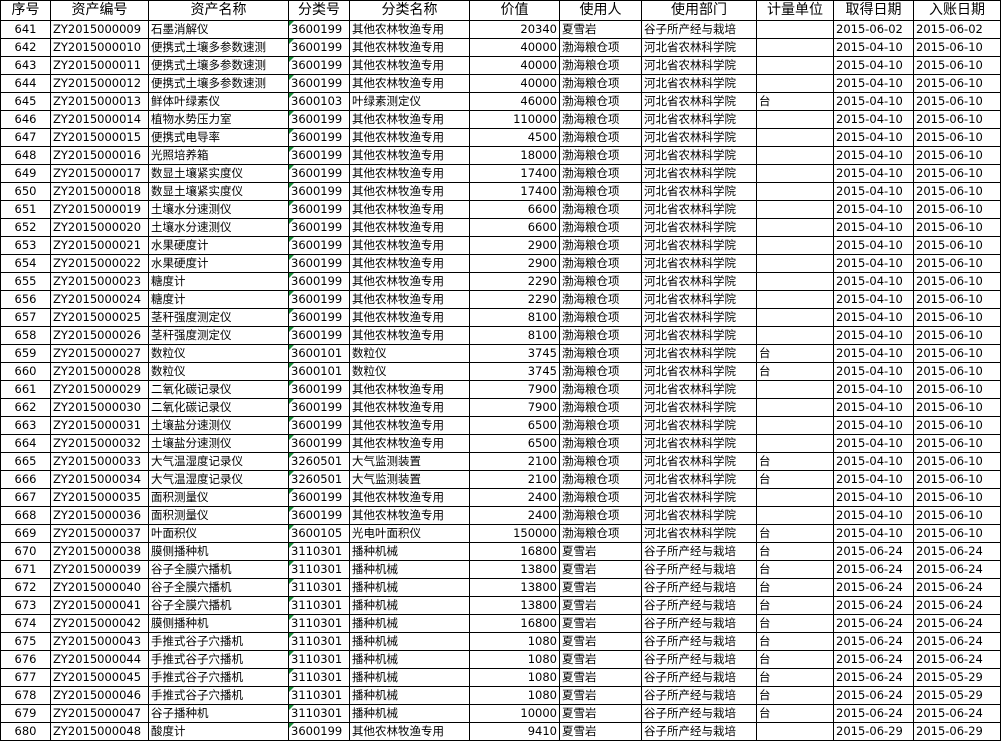  What do you see at coordinates (319, 461) in the screenshot?
I see `cell: 3260501` at bounding box center [319, 461].